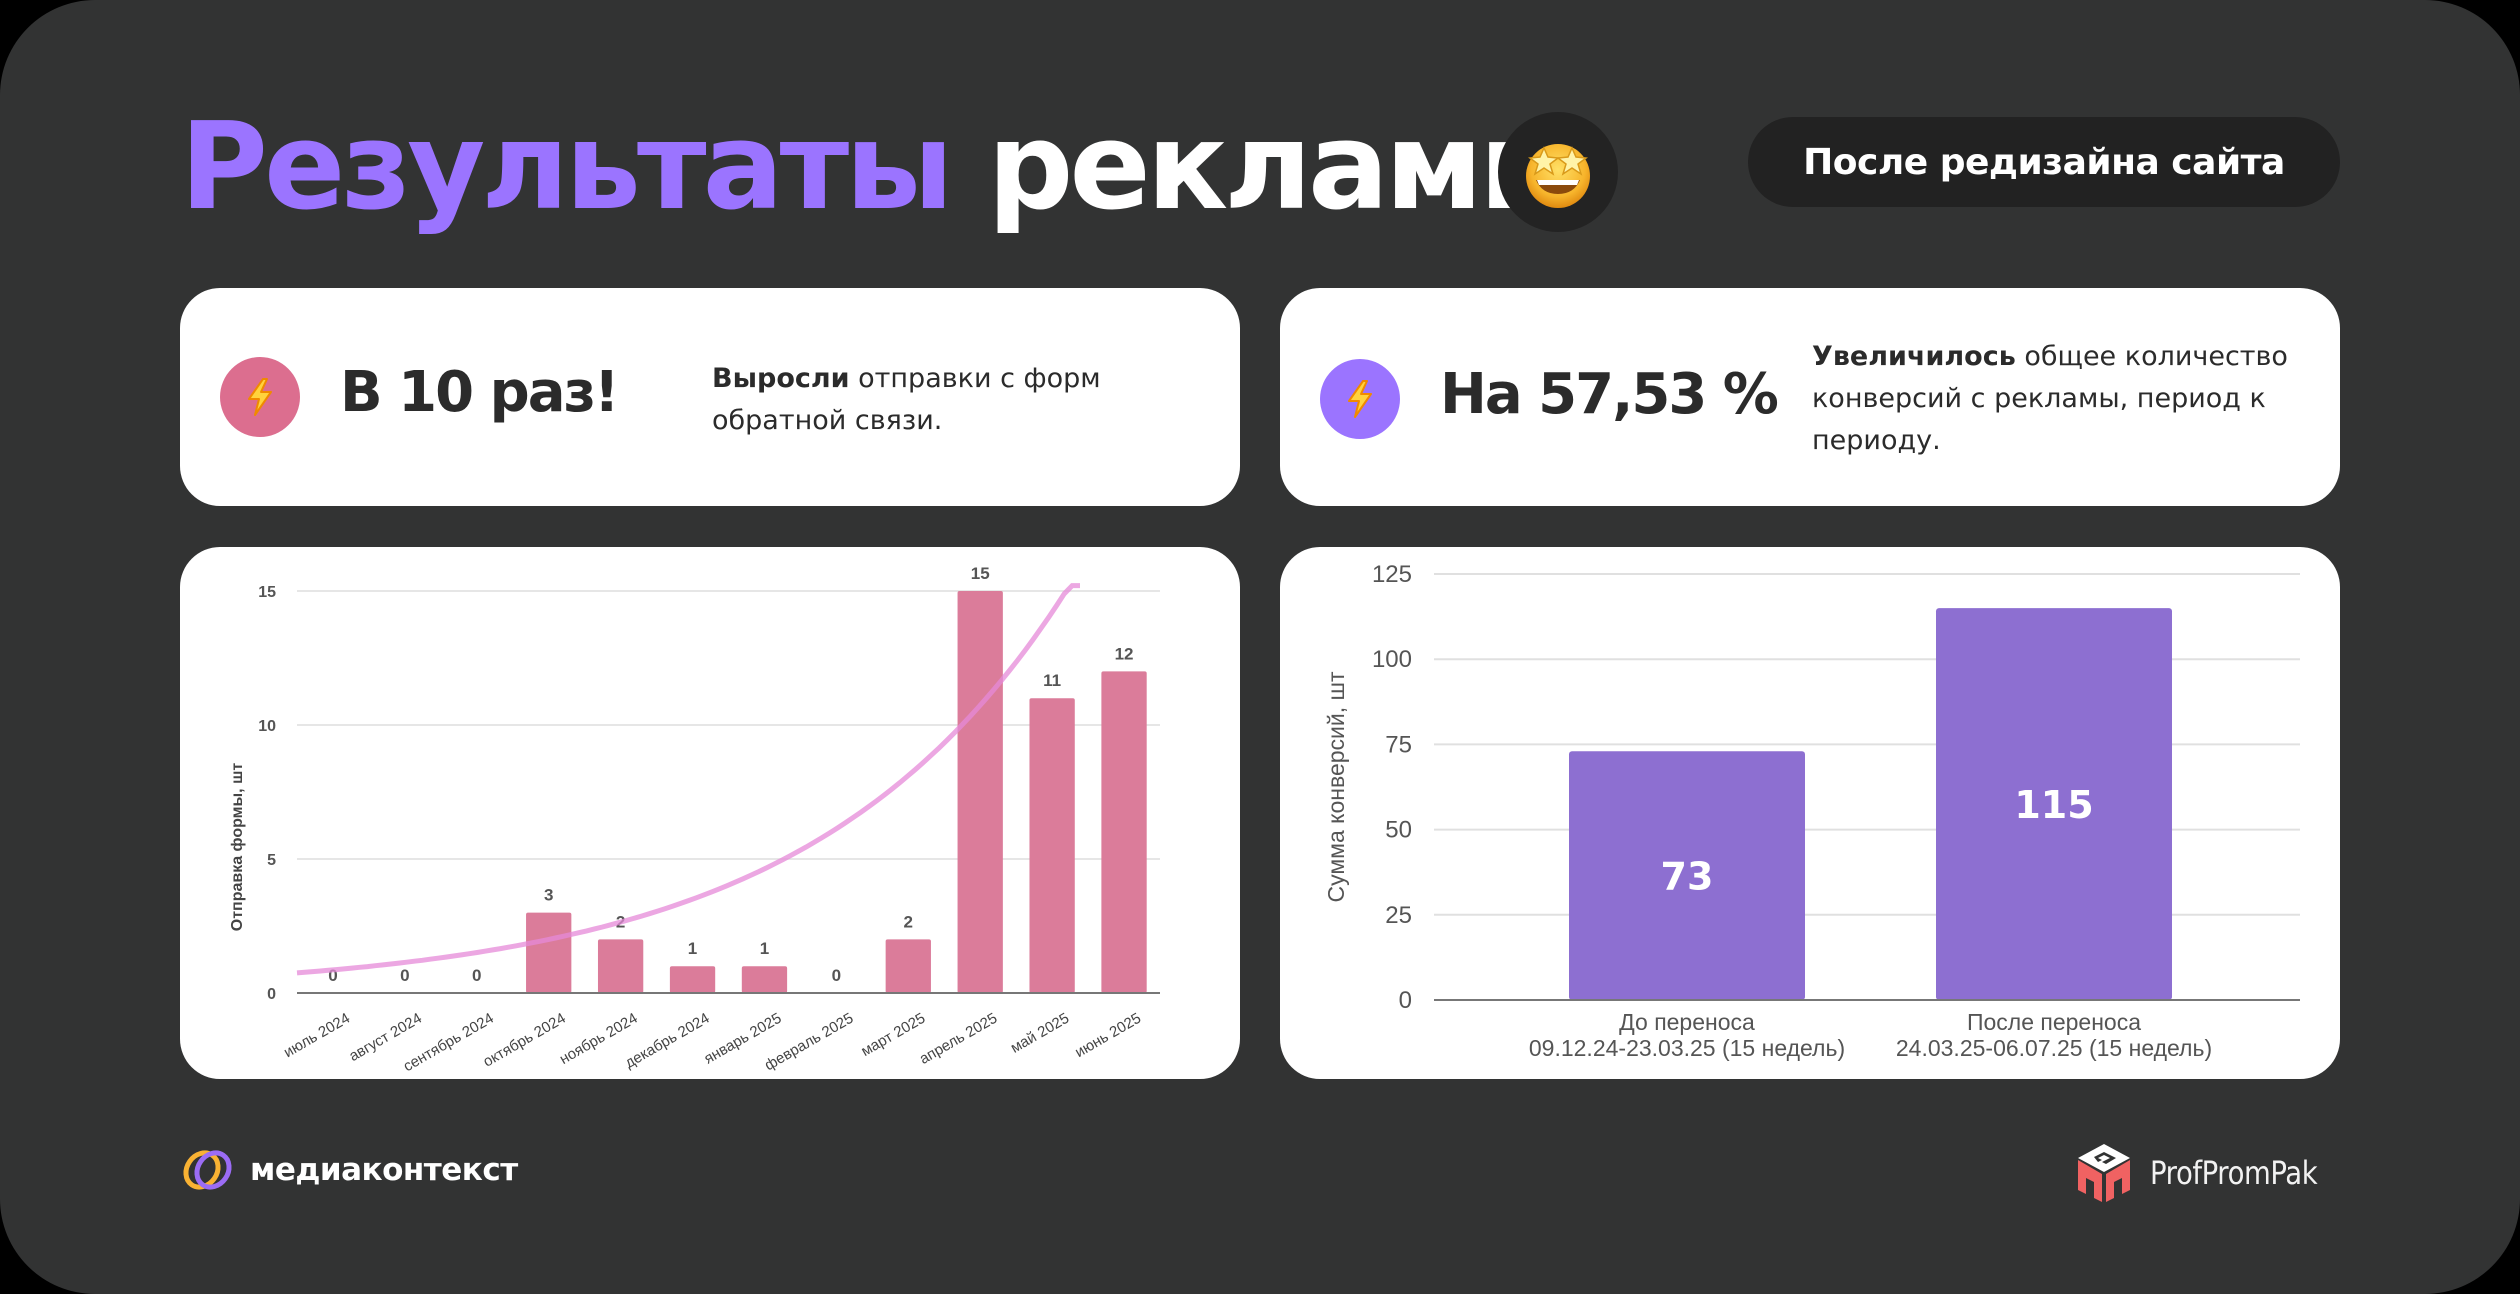 This screenshot has width=2520, height=1294. Describe the element at coordinates (237, 847) in the screenshot. I see `y-axis-label: Отправка формы, шт` at that location.